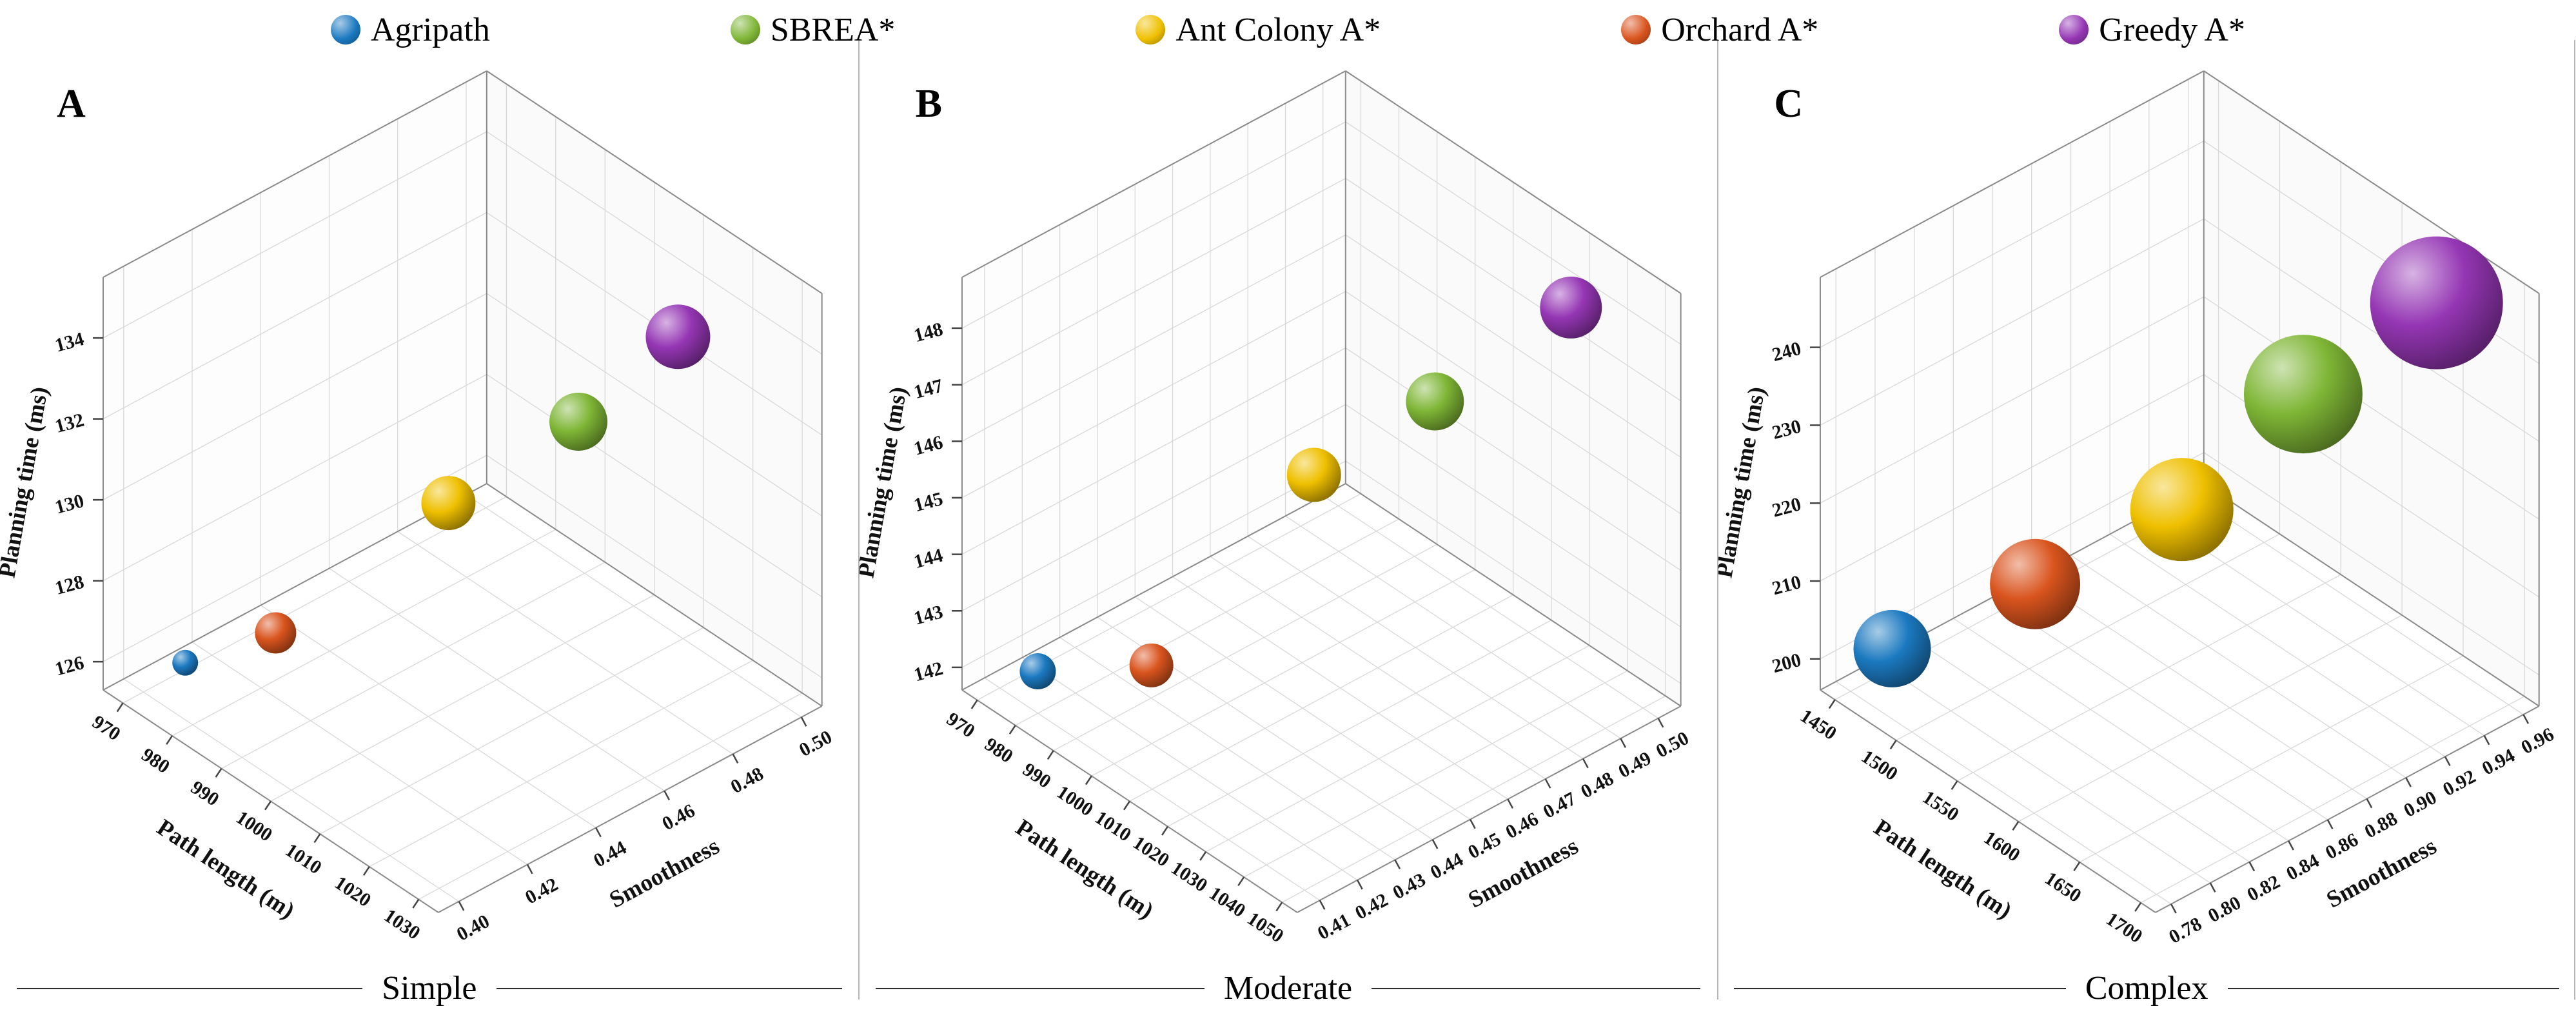 The image size is (2576, 1015). Describe the element at coordinates (816, 743) in the screenshot. I see `svg-text: 0.50` at that location.